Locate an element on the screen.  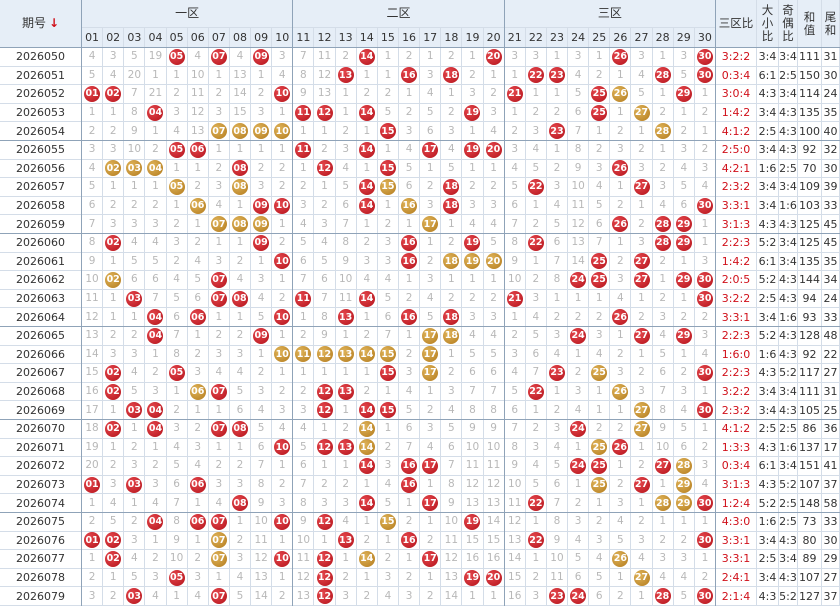
number-cell: 16 is located at coordinates (494, 559).